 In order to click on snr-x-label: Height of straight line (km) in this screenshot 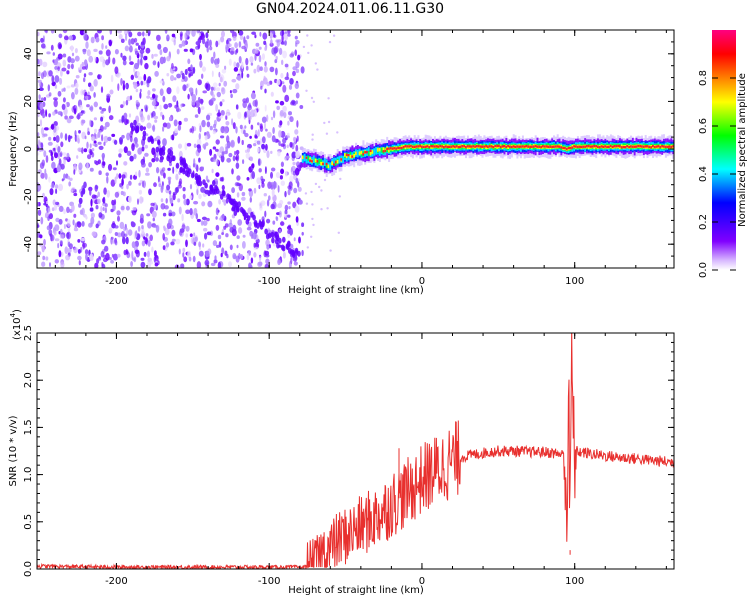, I will do `click(356, 590)`.